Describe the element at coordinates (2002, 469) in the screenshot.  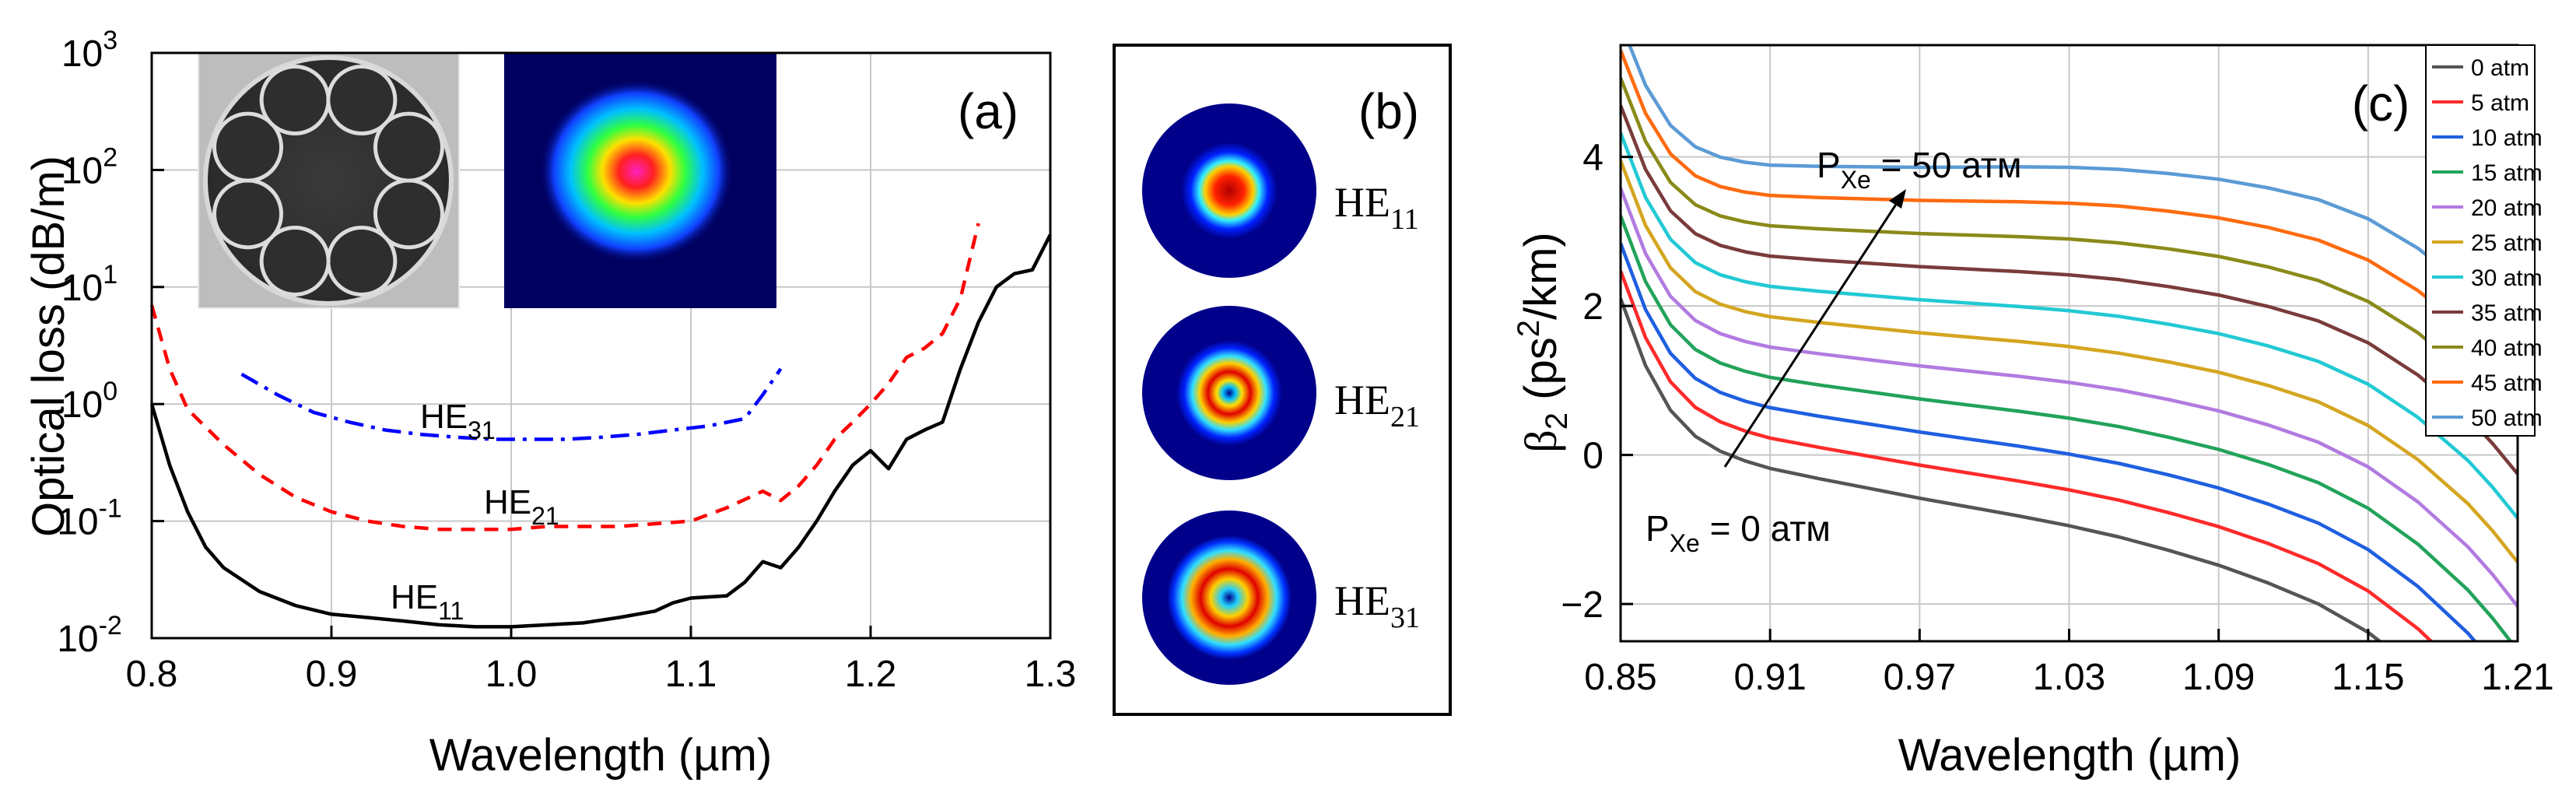
I see `series-line-0-atm` at that location.